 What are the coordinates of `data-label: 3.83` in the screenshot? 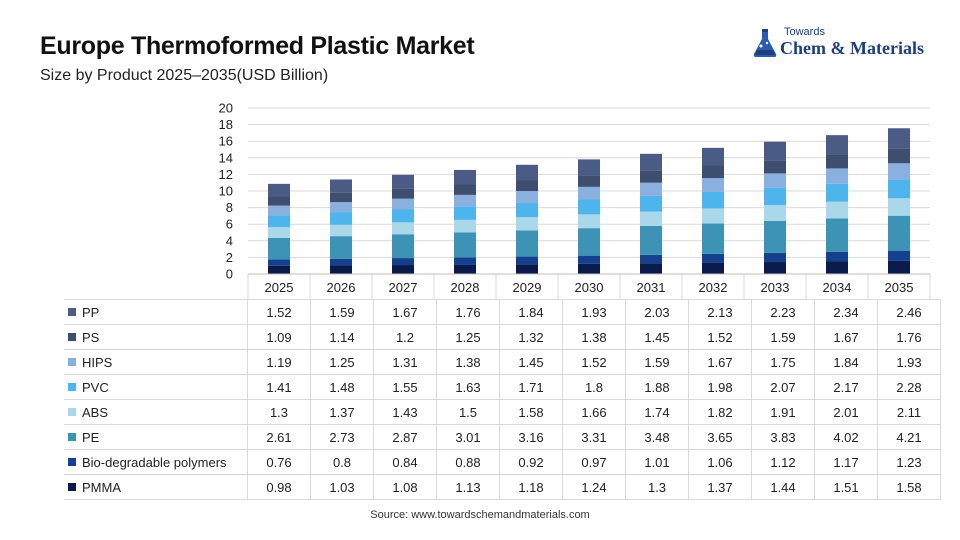 It's located at (783, 437).